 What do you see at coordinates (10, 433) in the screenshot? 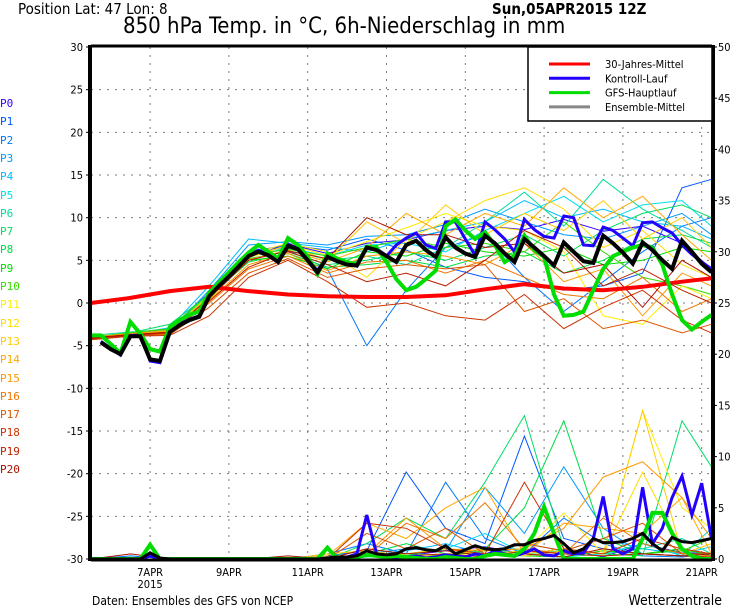
I see `member-label-p18: P18` at bounding box center [10, 433].